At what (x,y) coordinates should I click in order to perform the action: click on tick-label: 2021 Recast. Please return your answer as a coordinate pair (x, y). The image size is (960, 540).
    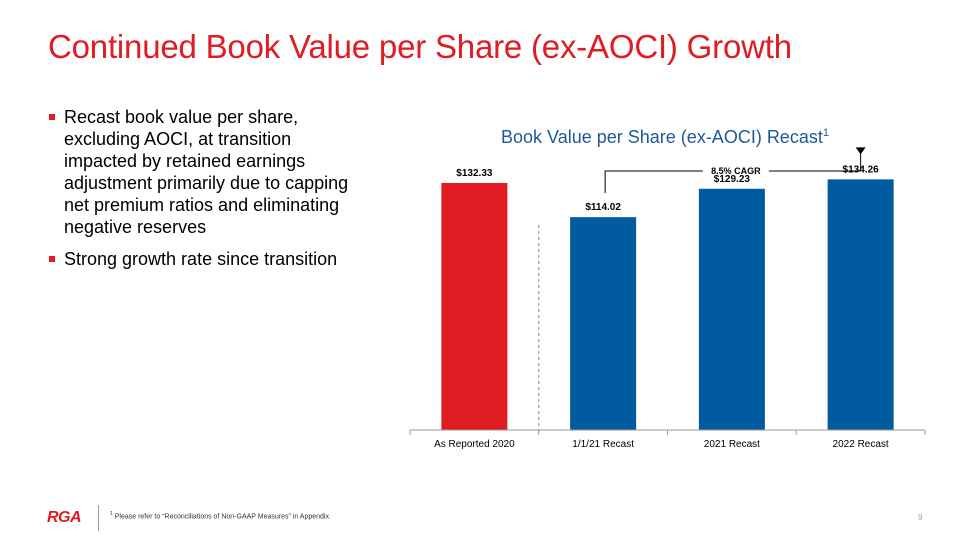
    Looking at the image, I should click on (732, 444).